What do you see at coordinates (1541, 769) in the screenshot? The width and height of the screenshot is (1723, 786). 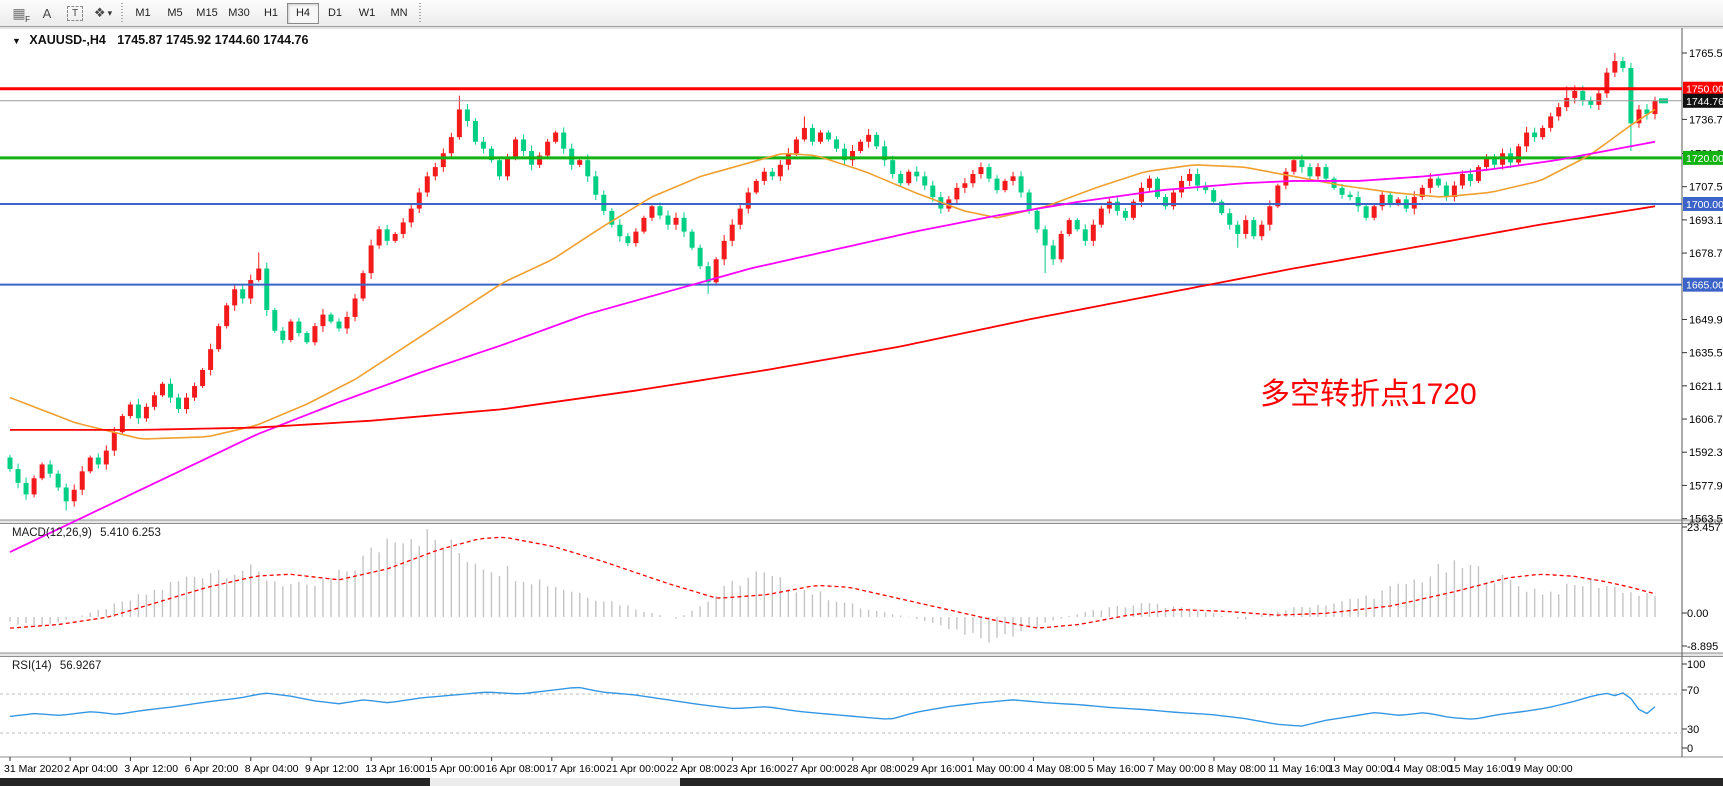 I see `time-axis-label: 19 May 00:00` at bounding box center [1541, 769].